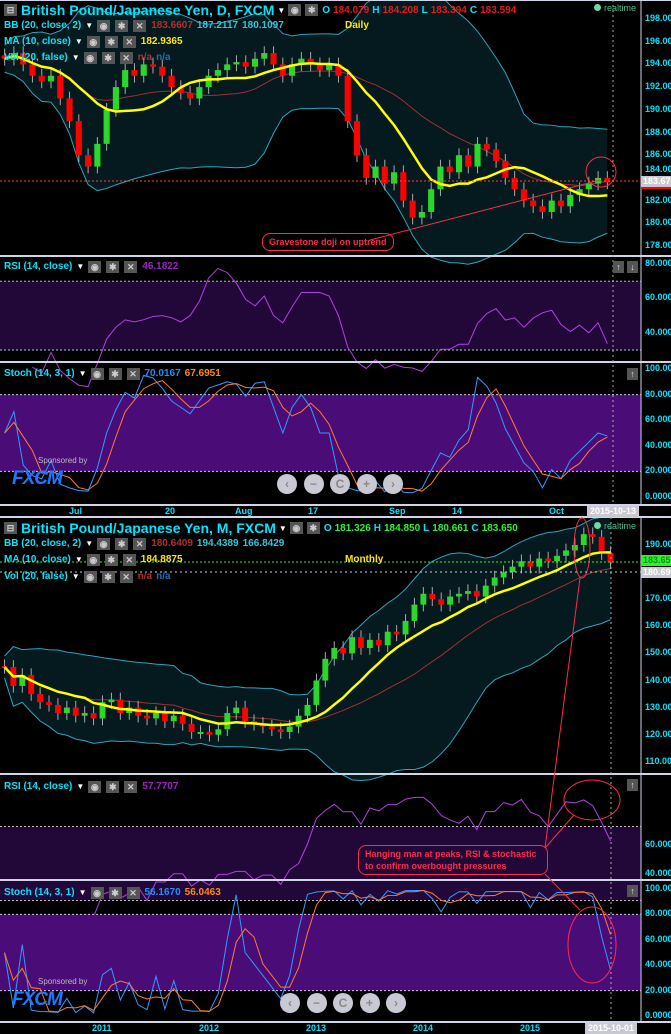  I want to click on stoch-d-value: 56.0463, so click(202, 892).